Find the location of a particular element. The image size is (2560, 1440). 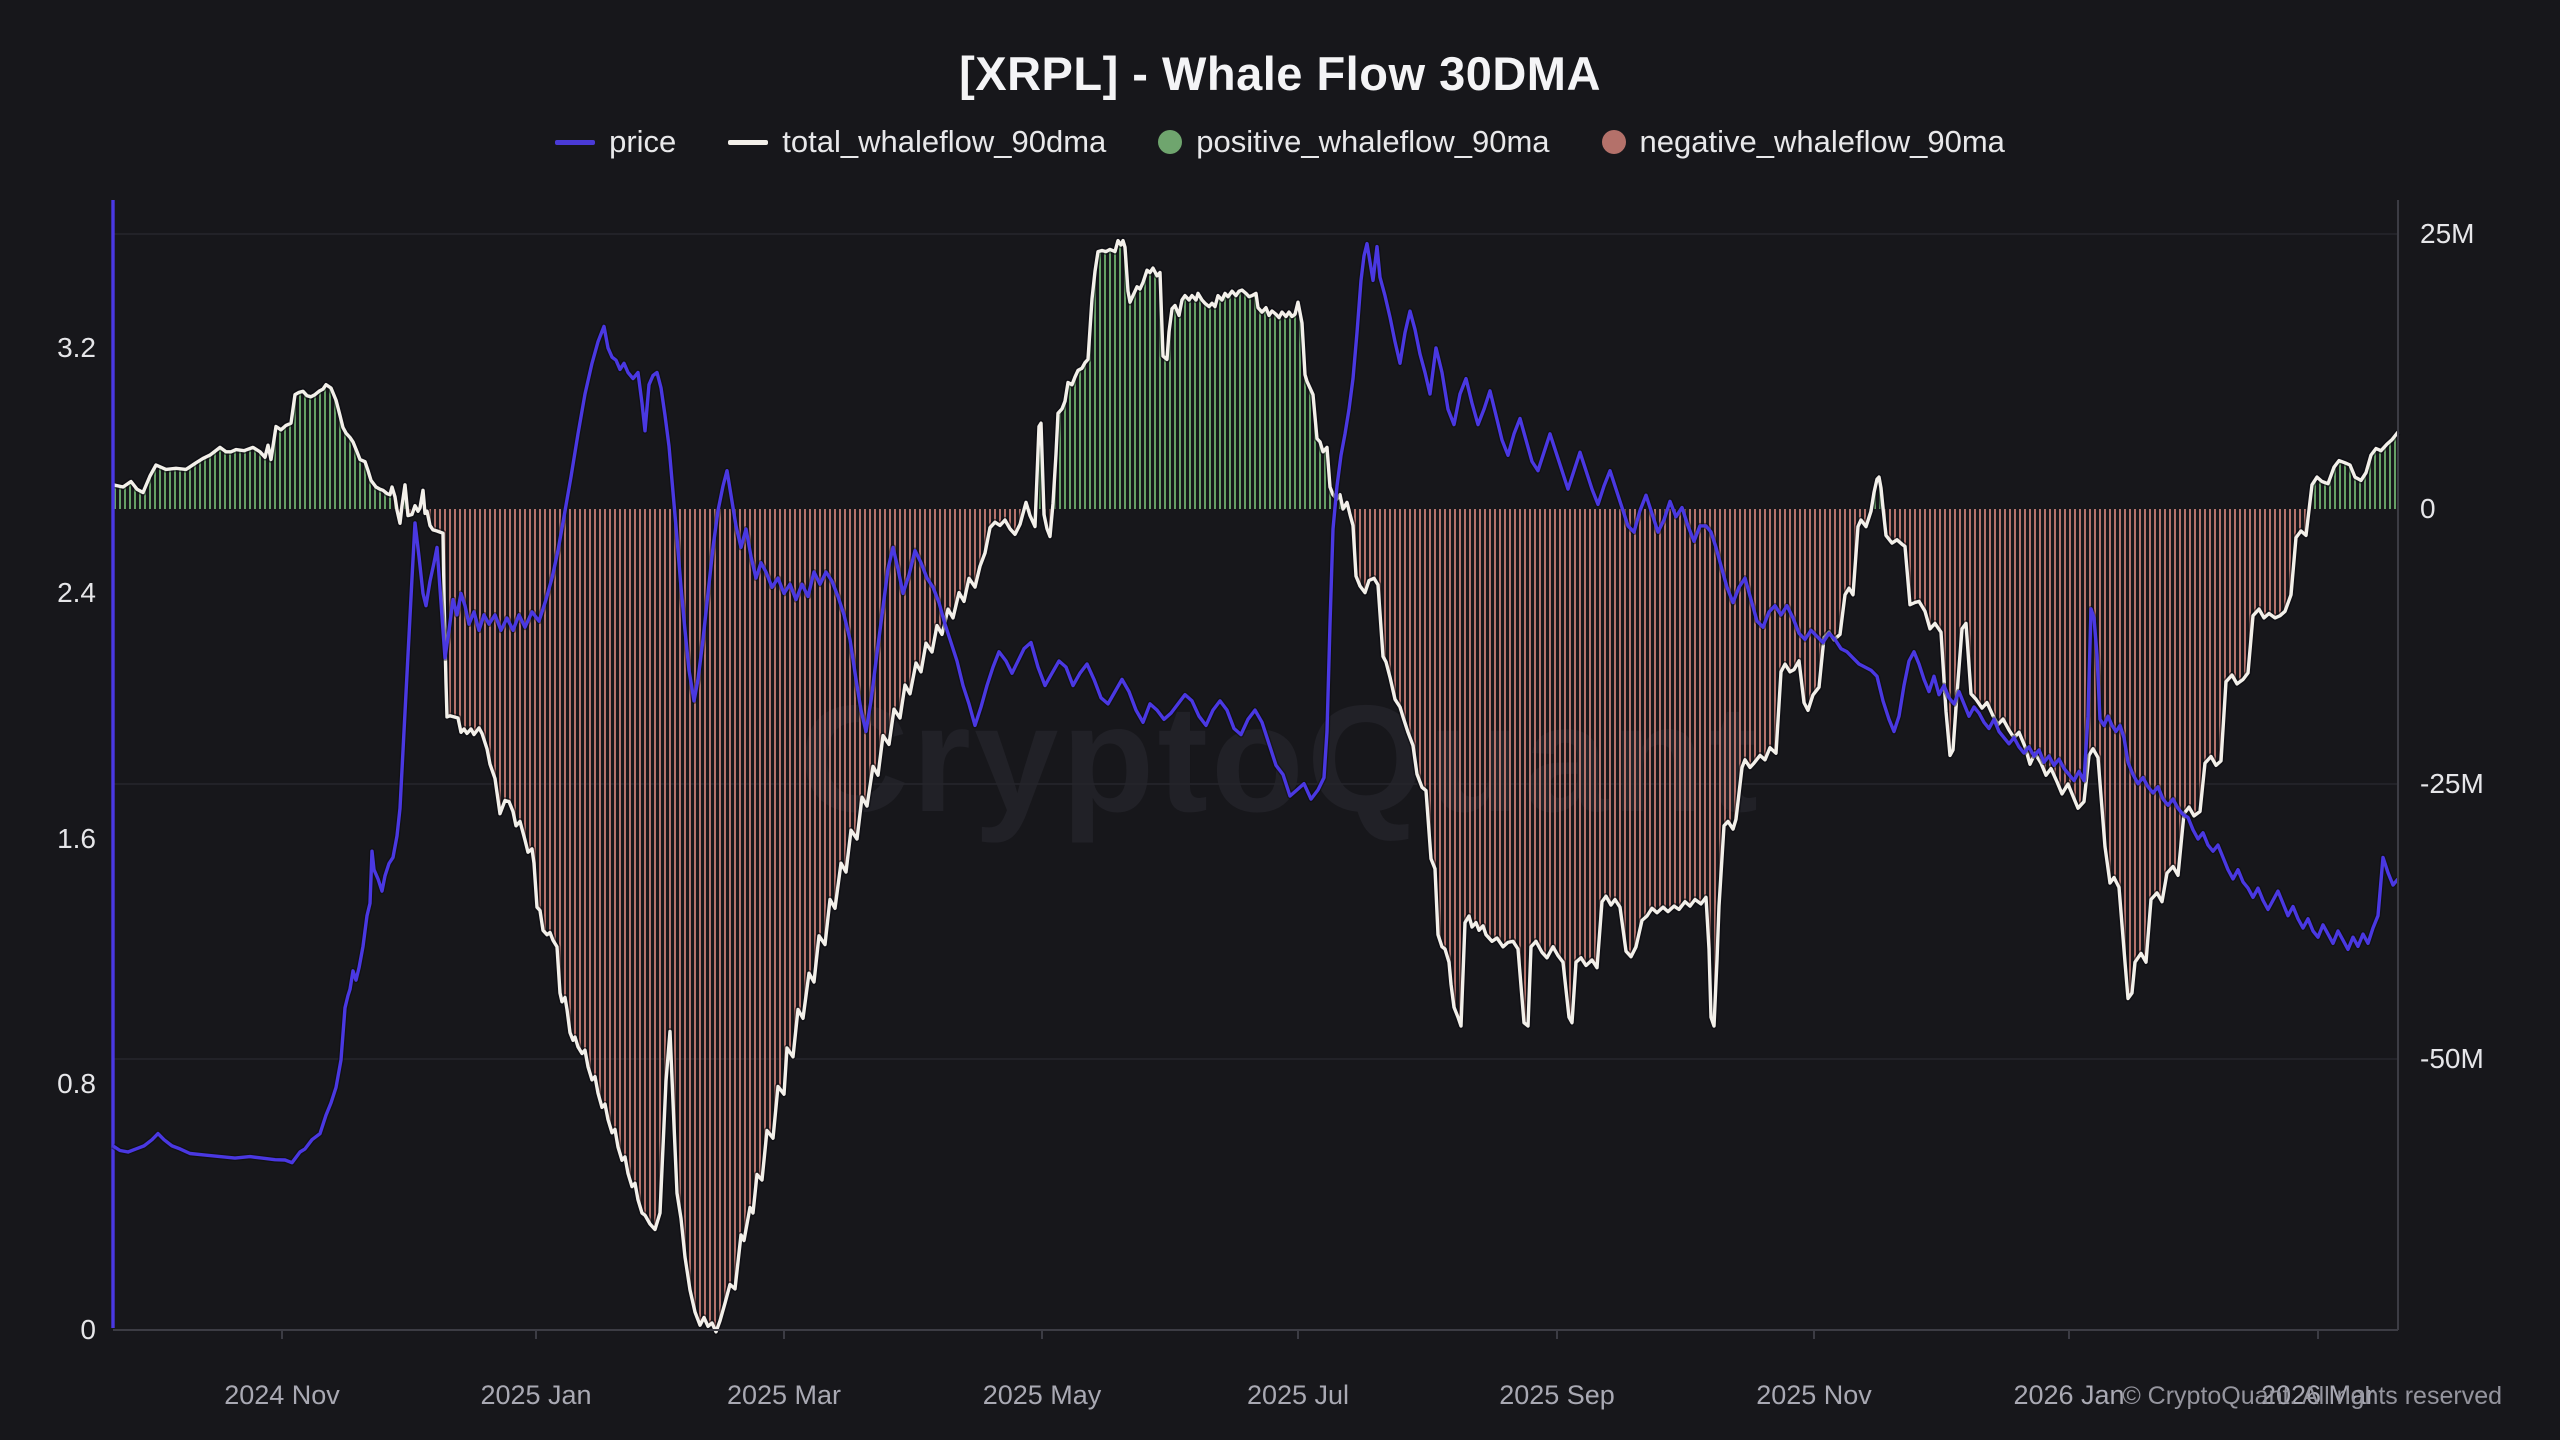

legend-swatch-positive-dot-icon is located at coordinates (1170, 142).